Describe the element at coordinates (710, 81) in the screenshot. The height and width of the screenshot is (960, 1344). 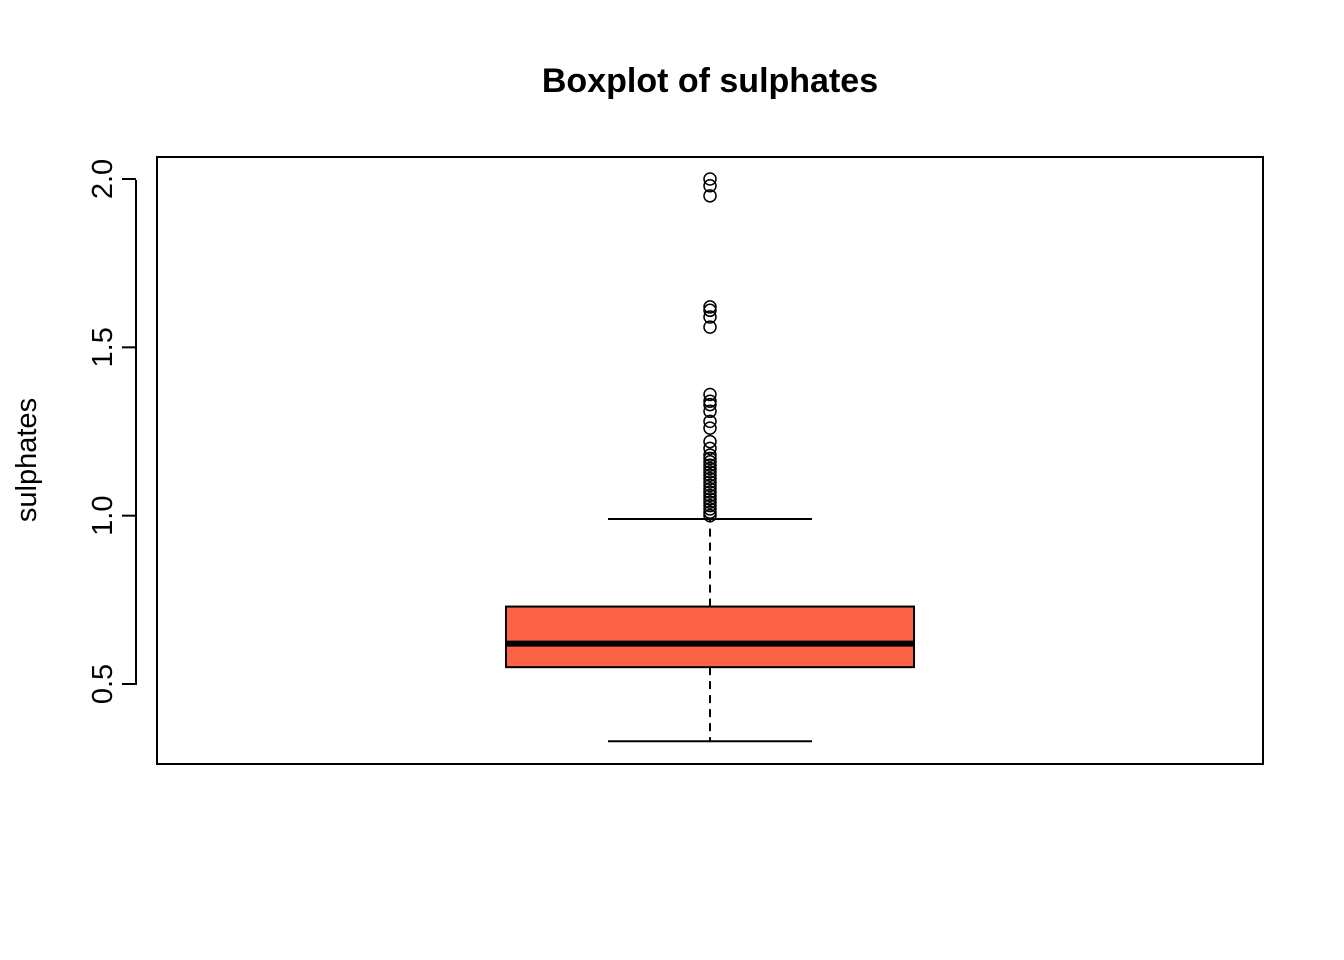
I see `chart-title: Boxplot of sulphates` at that location.